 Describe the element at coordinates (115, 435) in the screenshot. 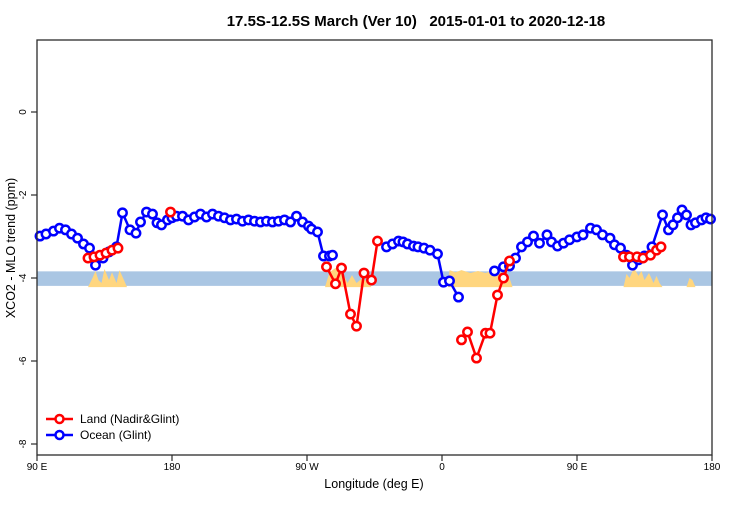

I see `legend-label-ocean: Ocean (Glint)` at that location.